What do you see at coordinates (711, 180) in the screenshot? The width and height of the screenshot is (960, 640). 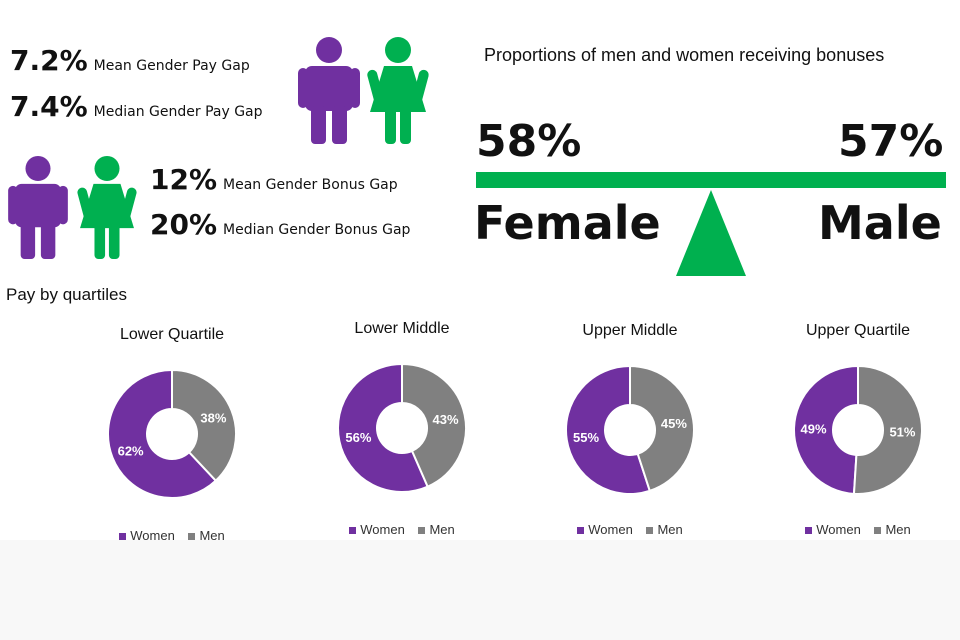 I see `seesaw-beam` at bounding box center [711, 180].